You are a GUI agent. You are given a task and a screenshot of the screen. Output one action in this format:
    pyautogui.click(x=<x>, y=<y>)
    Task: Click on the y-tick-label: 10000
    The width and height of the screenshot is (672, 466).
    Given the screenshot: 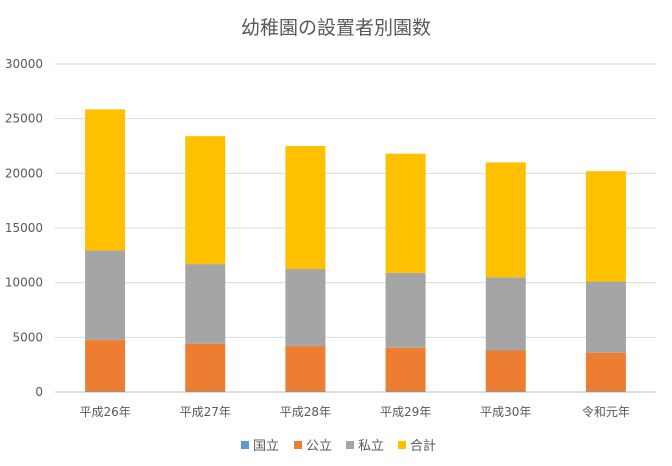 What is the action you would take?
    pyautogui.click(x=24, y=283)
    